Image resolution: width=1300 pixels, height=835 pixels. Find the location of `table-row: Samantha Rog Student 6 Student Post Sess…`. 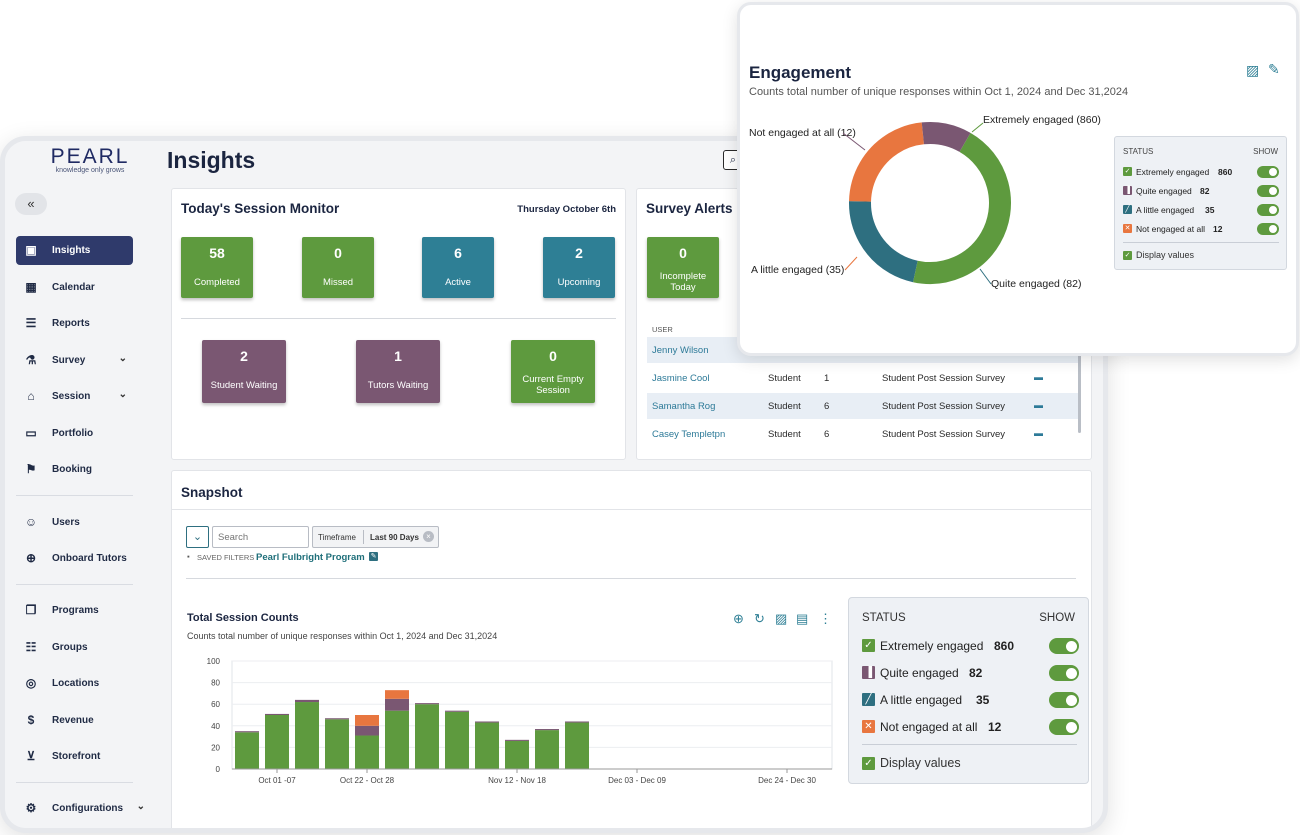

table-row: Samantha Rog Student 6 Student Post Sess… is located at coordinates (863, 406).